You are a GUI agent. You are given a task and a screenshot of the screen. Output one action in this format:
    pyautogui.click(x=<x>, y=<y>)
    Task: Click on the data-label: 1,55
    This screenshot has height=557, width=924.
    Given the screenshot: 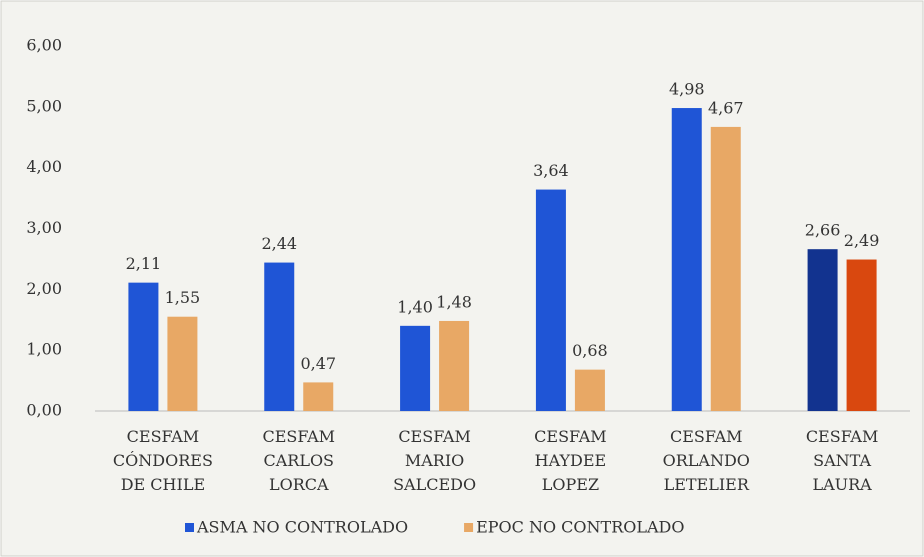 What is the action you would take?
    pyautogui.click(x=183, y=297)
    